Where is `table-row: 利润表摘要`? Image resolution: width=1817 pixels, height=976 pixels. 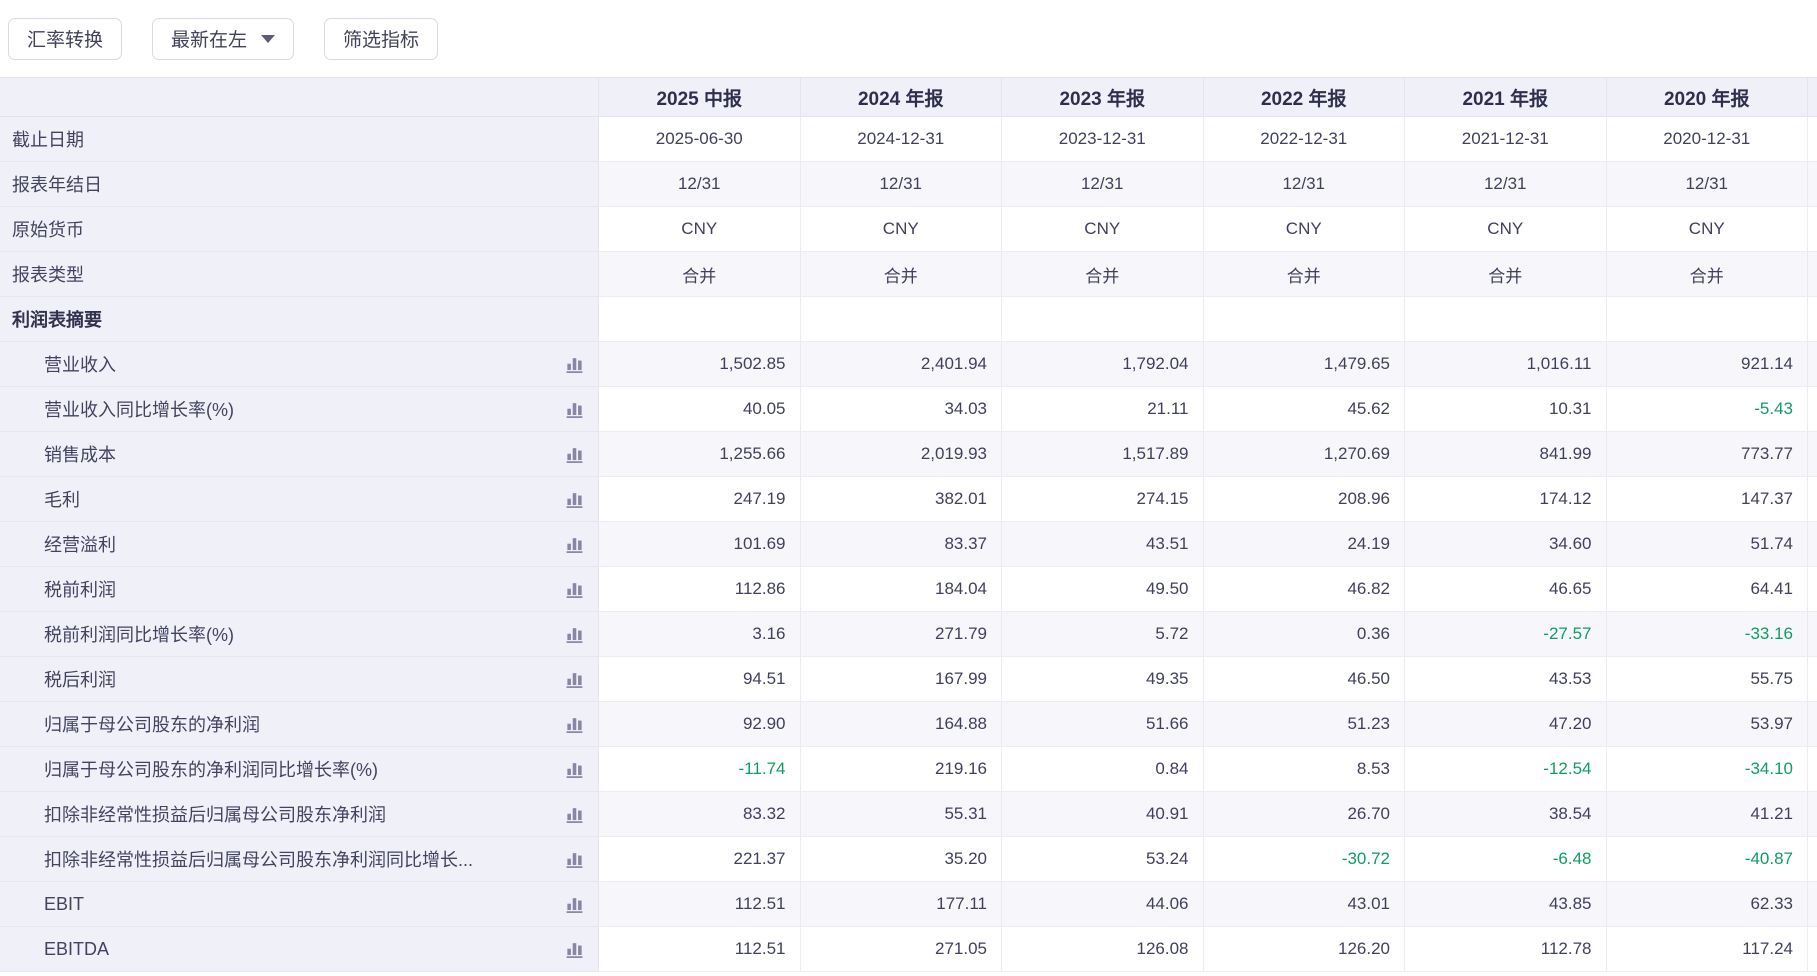
table-row: 利润表摘要 is located at coordinates (908, 319).